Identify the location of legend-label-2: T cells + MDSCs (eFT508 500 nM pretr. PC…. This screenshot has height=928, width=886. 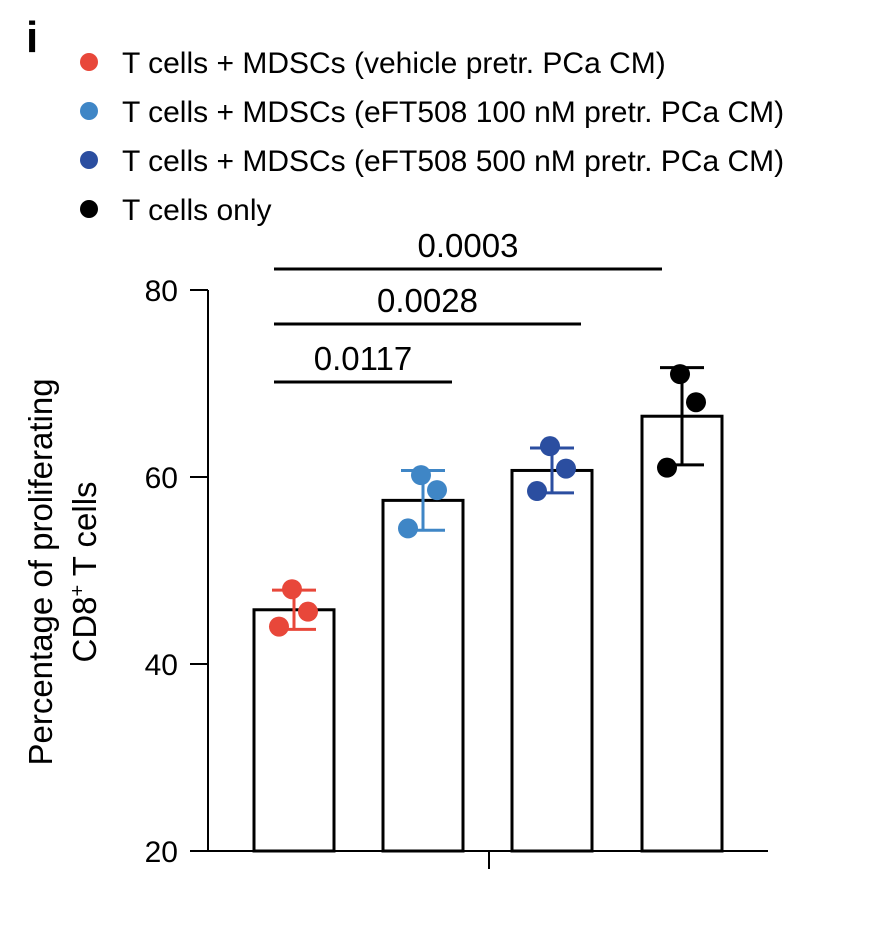
(453, 161).